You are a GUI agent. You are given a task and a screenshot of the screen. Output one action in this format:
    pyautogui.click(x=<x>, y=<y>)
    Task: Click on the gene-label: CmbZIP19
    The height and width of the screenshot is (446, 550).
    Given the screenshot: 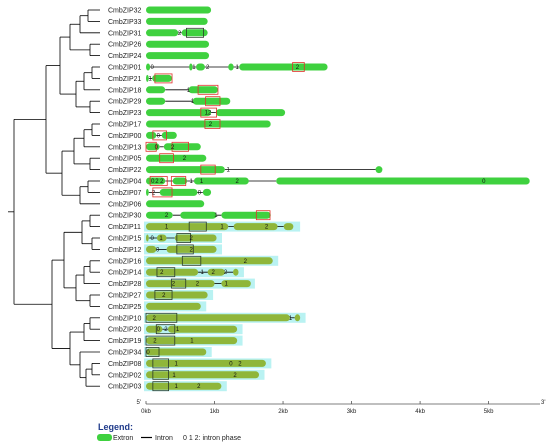 What is the action you would take?
    pyautogui.click(x=125, y=341)
    